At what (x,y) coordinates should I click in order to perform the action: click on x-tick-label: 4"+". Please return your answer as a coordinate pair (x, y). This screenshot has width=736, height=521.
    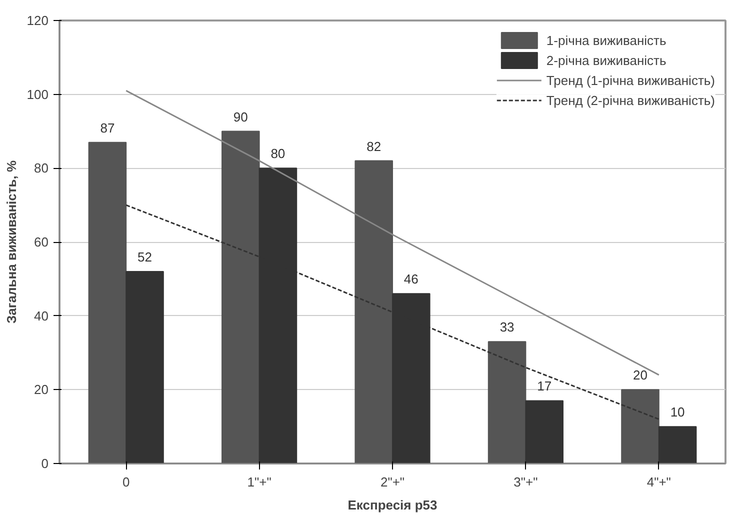
    Looking at the image, I should click on (659, 482).